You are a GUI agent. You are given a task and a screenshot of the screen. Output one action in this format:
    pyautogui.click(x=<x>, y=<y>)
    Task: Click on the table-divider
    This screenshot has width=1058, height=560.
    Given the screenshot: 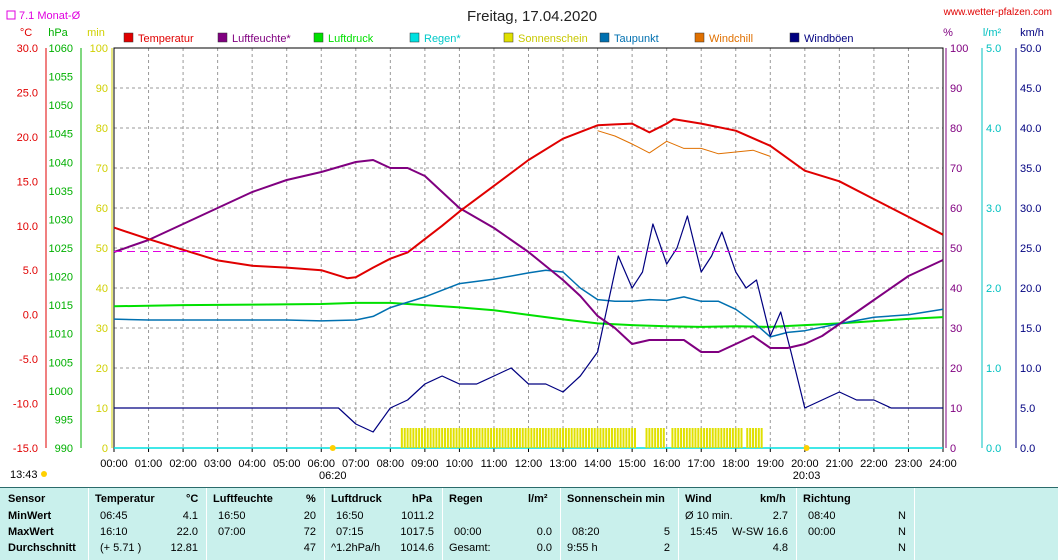 What is the action you would take?
    pyautogui.click(x=88, y=524)
    